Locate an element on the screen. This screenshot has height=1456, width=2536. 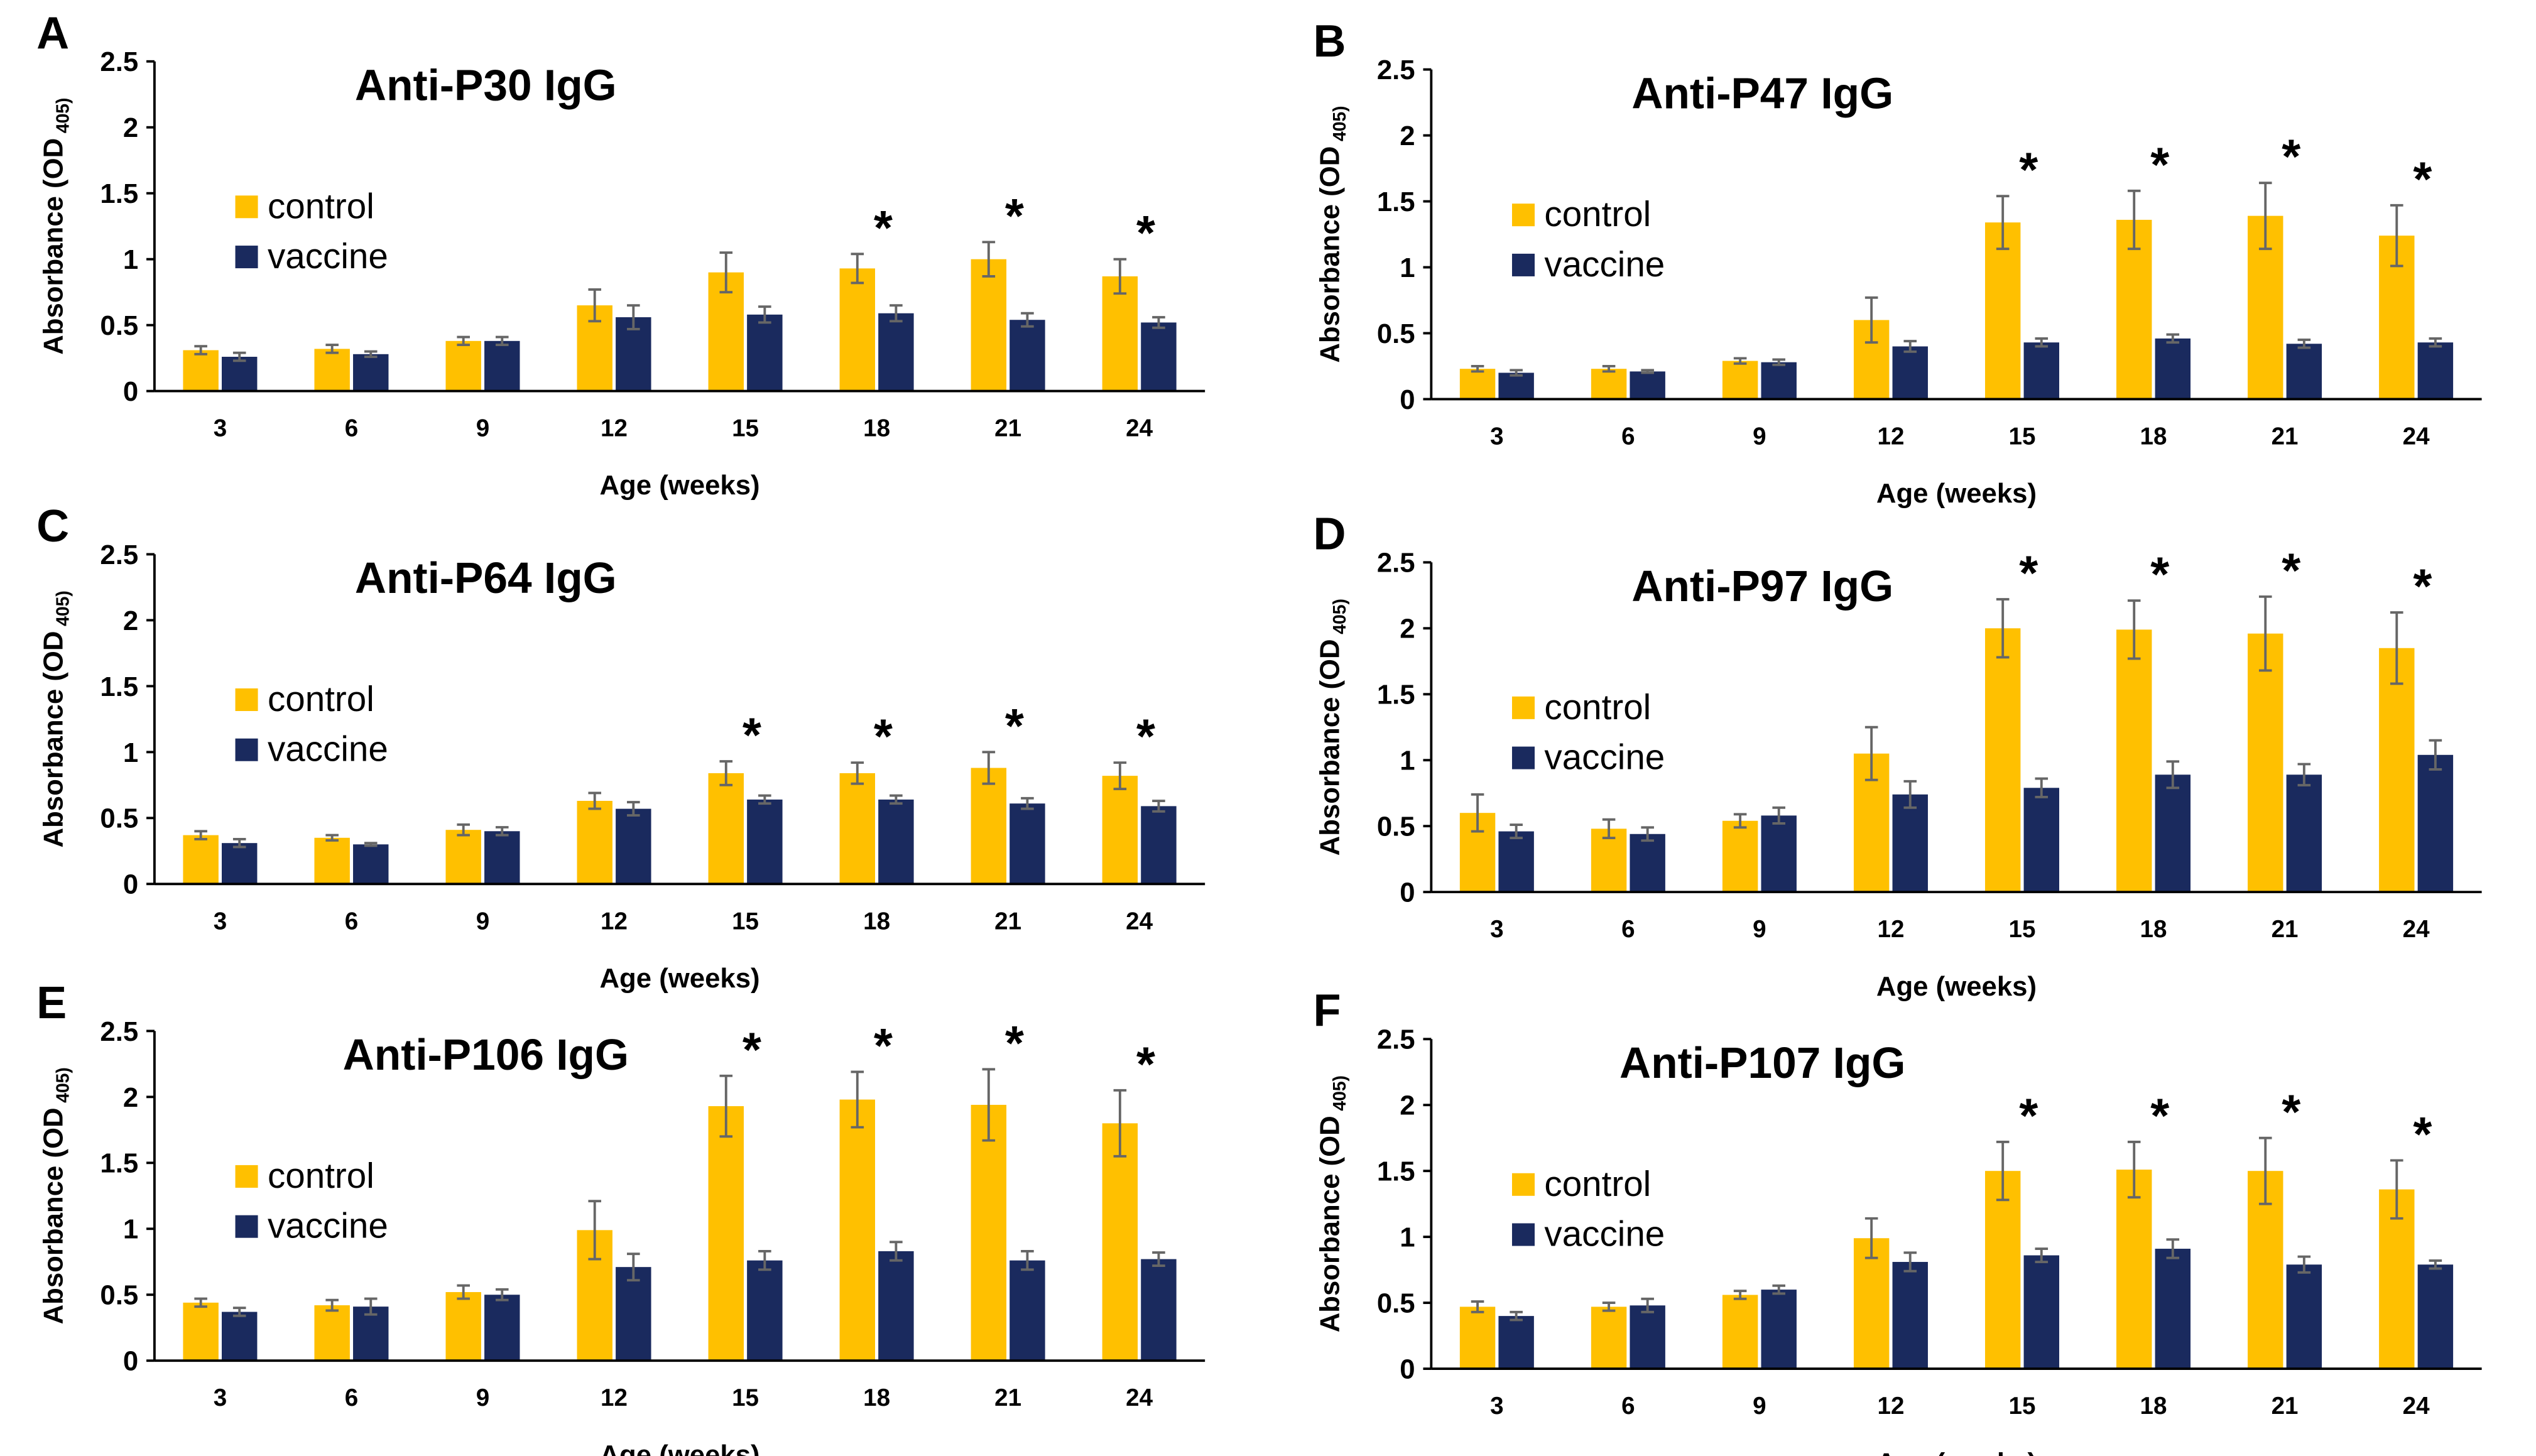
panel-letter: B is located at coordinates (1330, 41).